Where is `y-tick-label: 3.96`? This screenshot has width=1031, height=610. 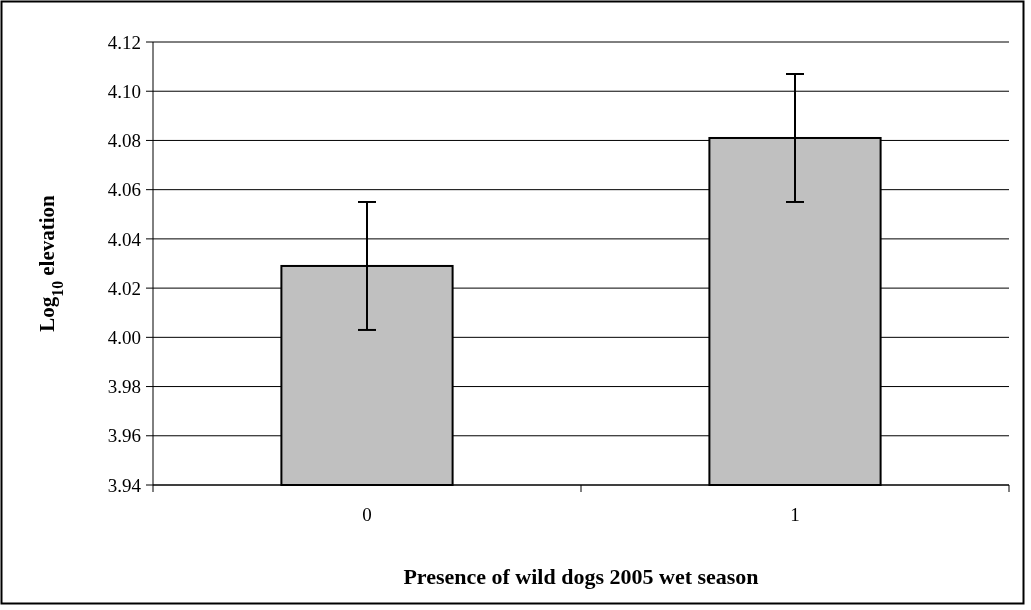
y-tick-label: 3.96 is located at coordinates (124, 436).